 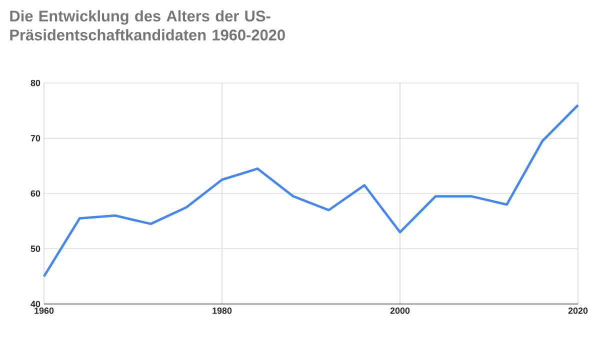 What do you see at coordinates (222, 311) in the screenshot?
I see `x-tick-label: 1980` at bounding box center [222, 311].